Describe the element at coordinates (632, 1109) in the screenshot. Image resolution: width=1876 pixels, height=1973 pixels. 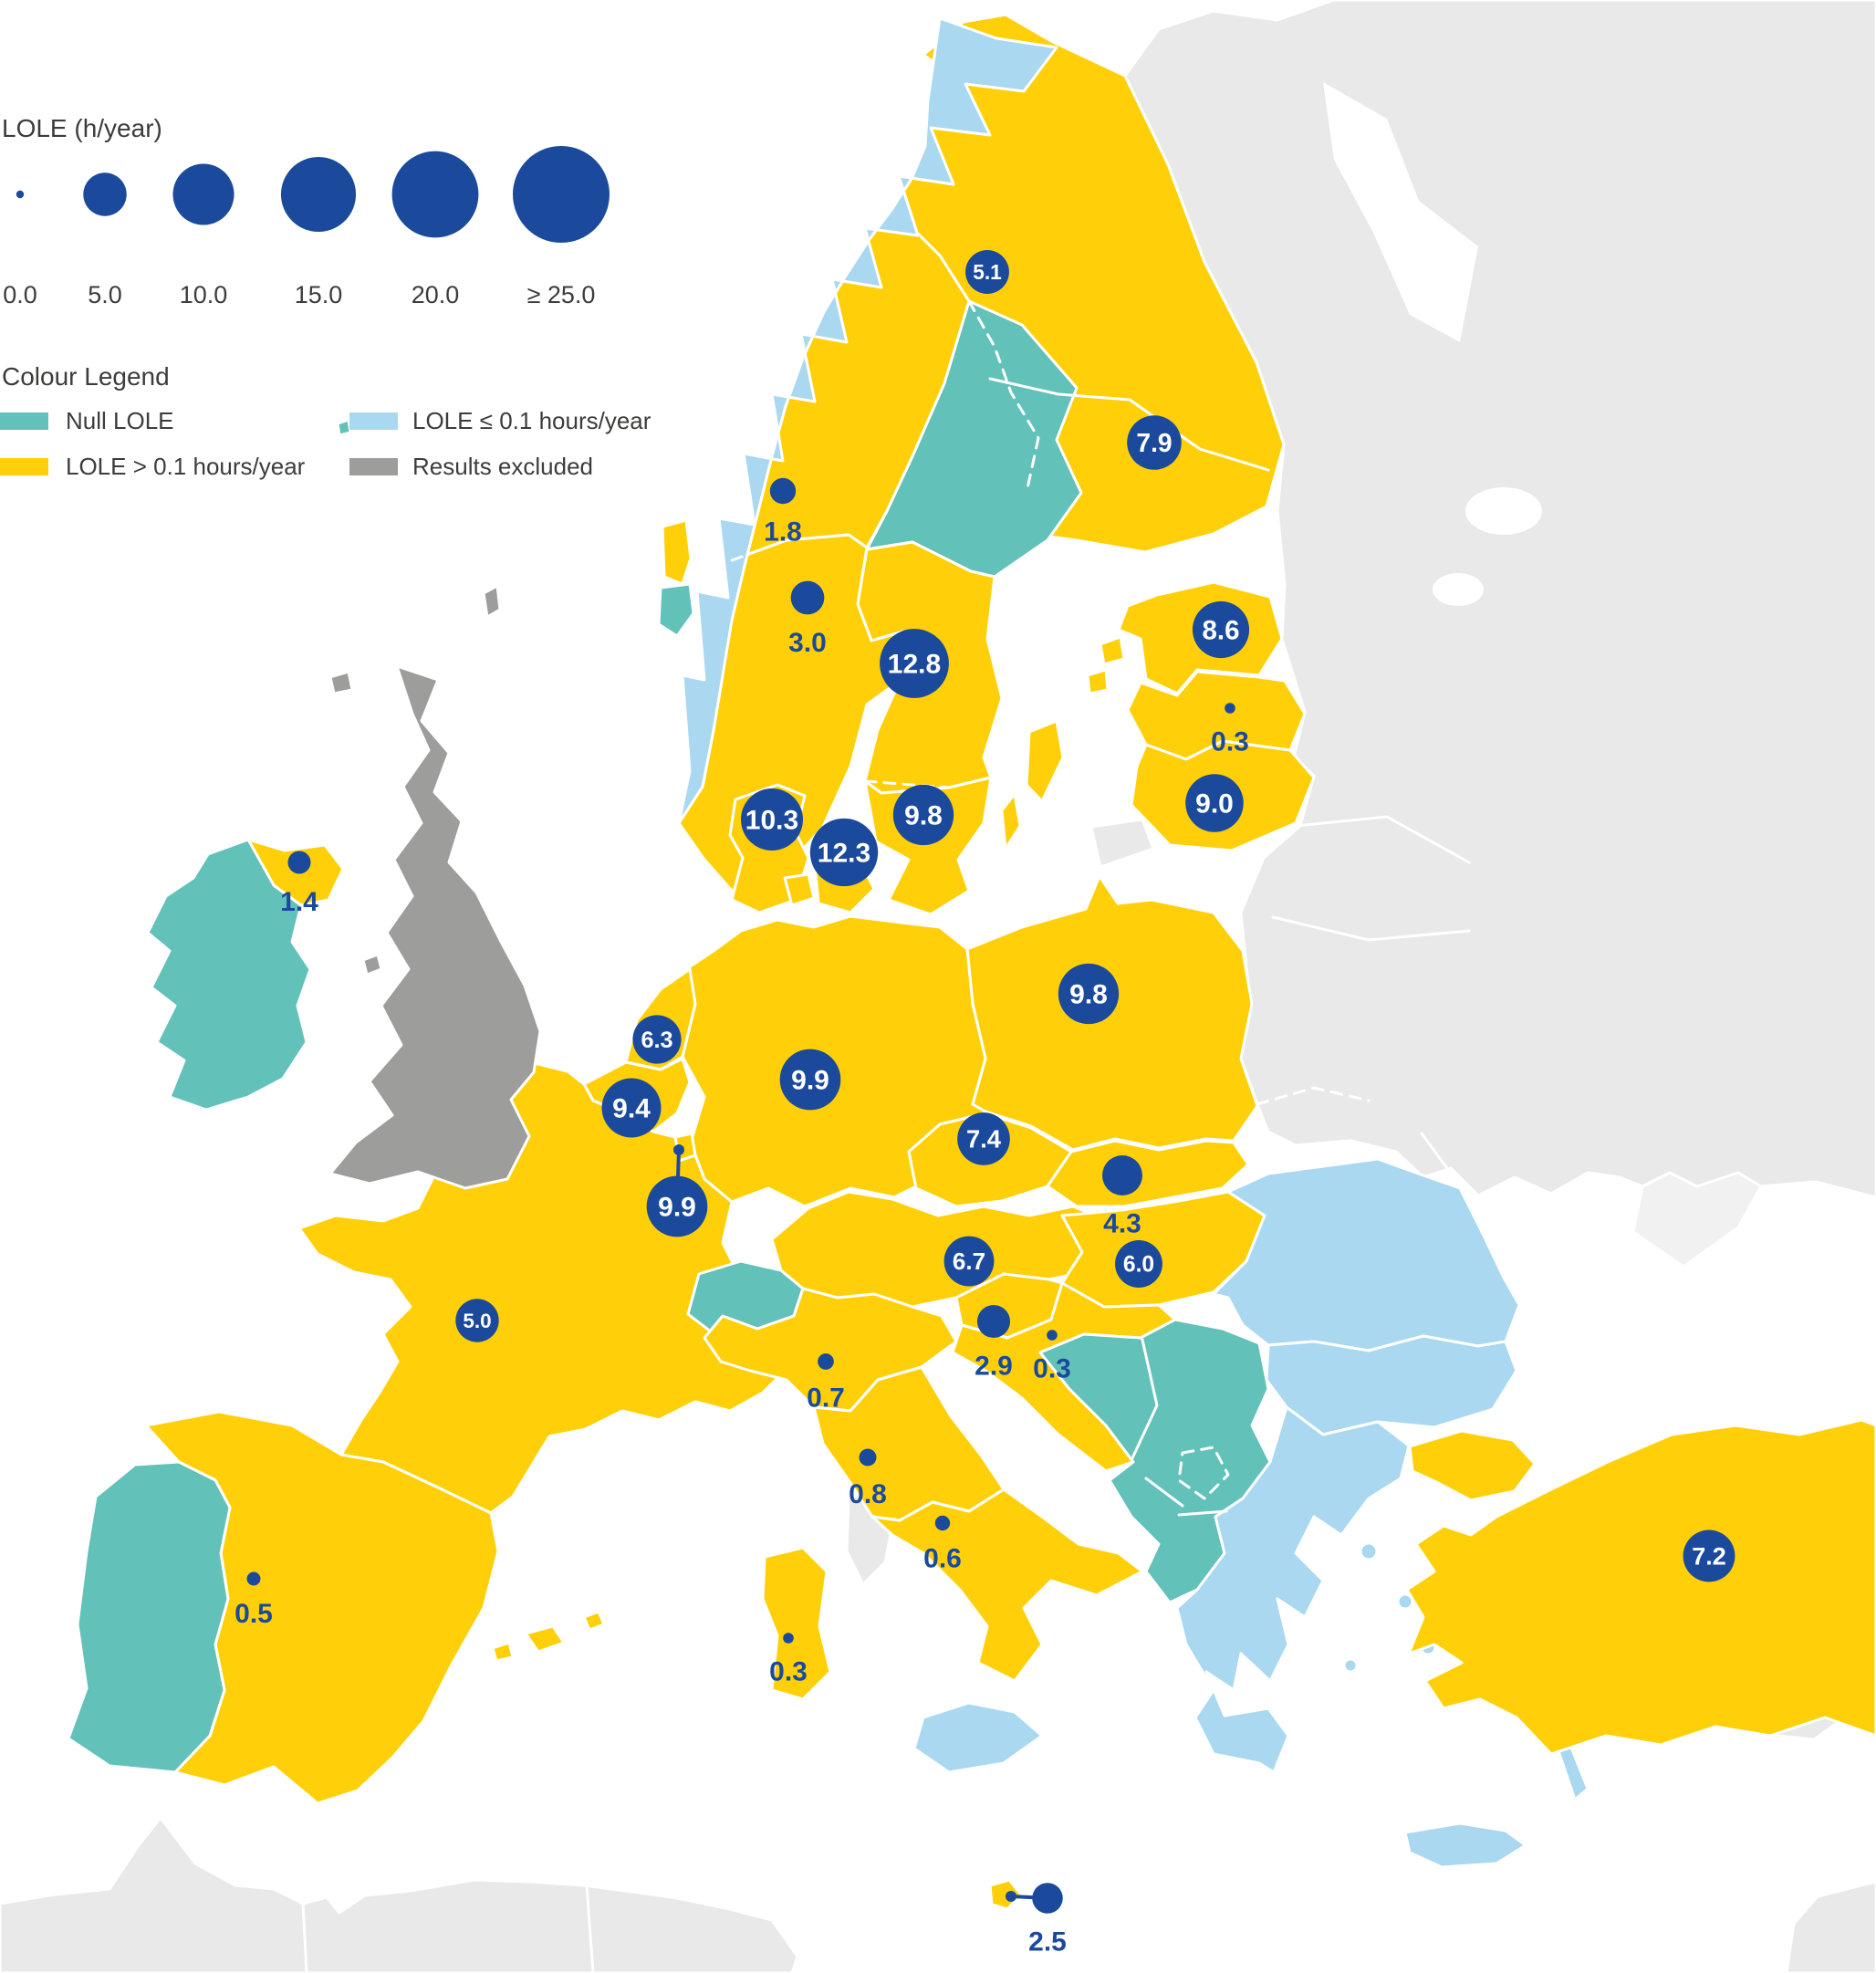
I see `bubble-value: 9.4` at that location.